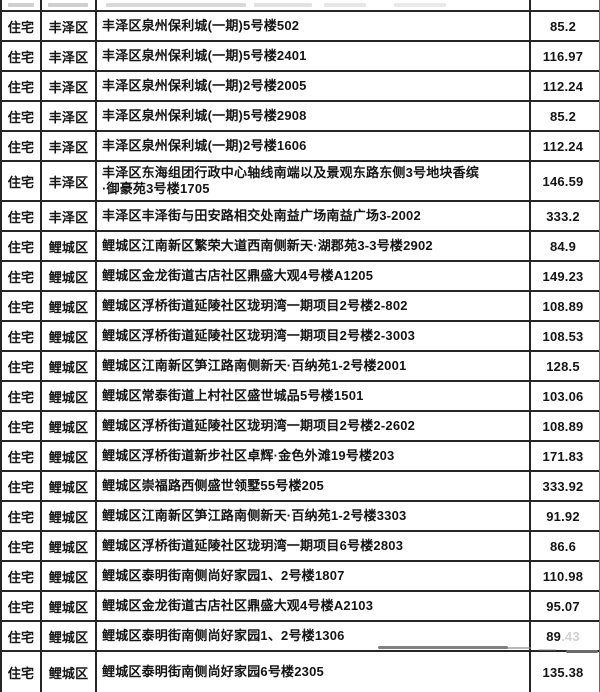  What do you see at coordinates (314, 86) in the screenshot?
I see `cell-address: 丰泽区泉州保利城(一期)2号楼2005` at bounding box center [314, 86].